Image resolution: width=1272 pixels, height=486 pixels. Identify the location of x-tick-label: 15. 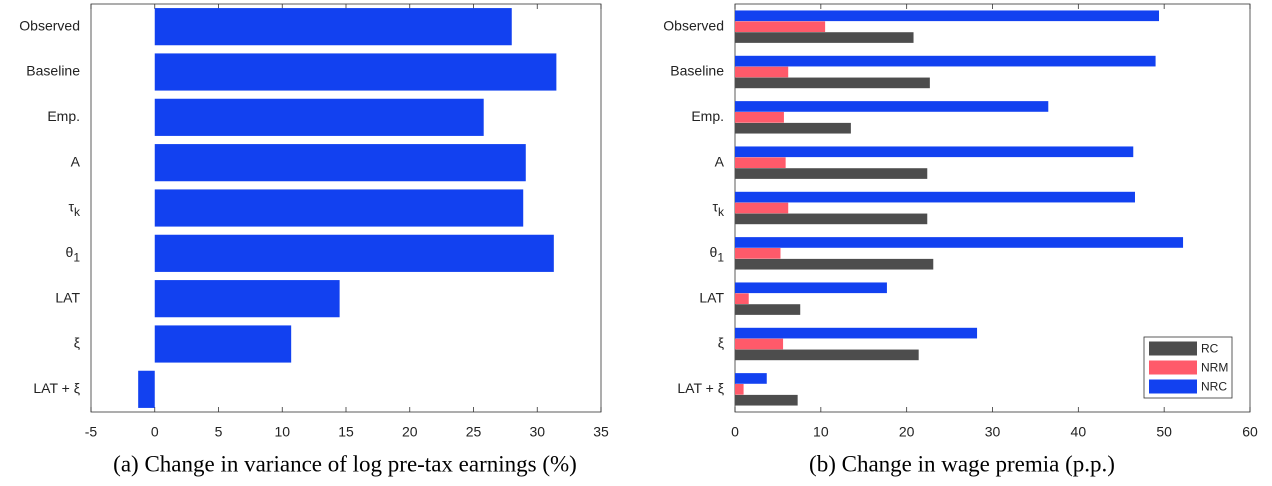
(346, 432).